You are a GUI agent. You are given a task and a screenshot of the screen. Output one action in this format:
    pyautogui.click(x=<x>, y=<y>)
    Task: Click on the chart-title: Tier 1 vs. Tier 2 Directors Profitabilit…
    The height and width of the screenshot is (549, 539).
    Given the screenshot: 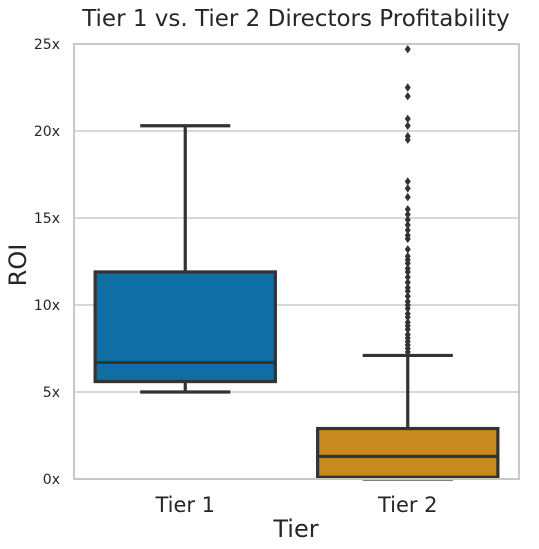 What is the action you would take?
    pyautogui.click(x=295, y=19)
    